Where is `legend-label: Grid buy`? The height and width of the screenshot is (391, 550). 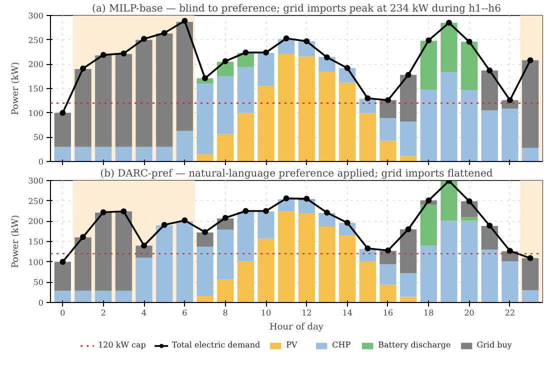 legend-label: Grid buy is located at coordinates (494, 345).